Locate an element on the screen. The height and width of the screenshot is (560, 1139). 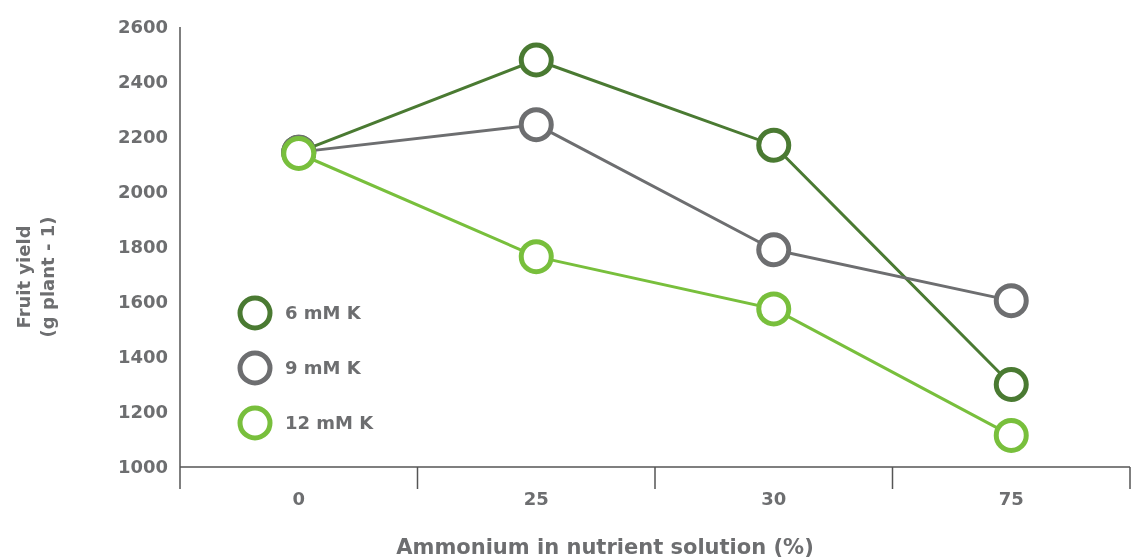
y-axis-title: Fruit yield (g plant - 1) is located at coordinates (35, 277).